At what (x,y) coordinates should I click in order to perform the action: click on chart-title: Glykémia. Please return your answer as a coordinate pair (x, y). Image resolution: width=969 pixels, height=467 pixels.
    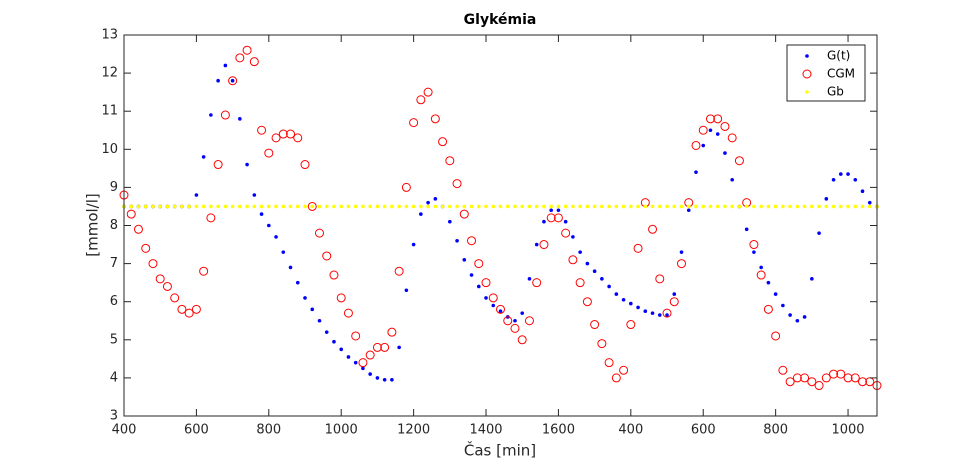
    Looking at the image, I should click on (500, 20).